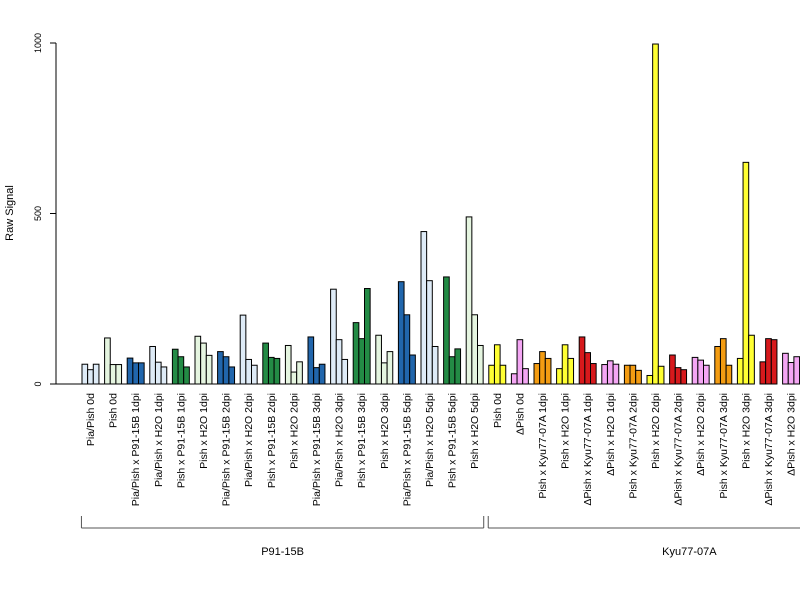 This screenshot has width=800, height=600. Describe the element at coordinates (204, 431) in the screenshot. I see `x-tick-label: Pish x H2O 1dpi` at that location.